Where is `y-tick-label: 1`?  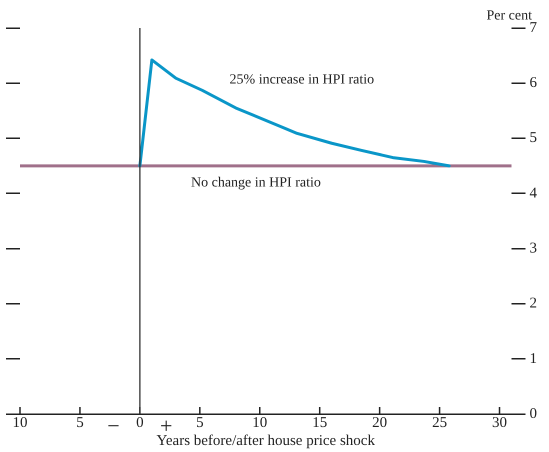 y-tick-label: 1 is located at coordinates (533, 358).